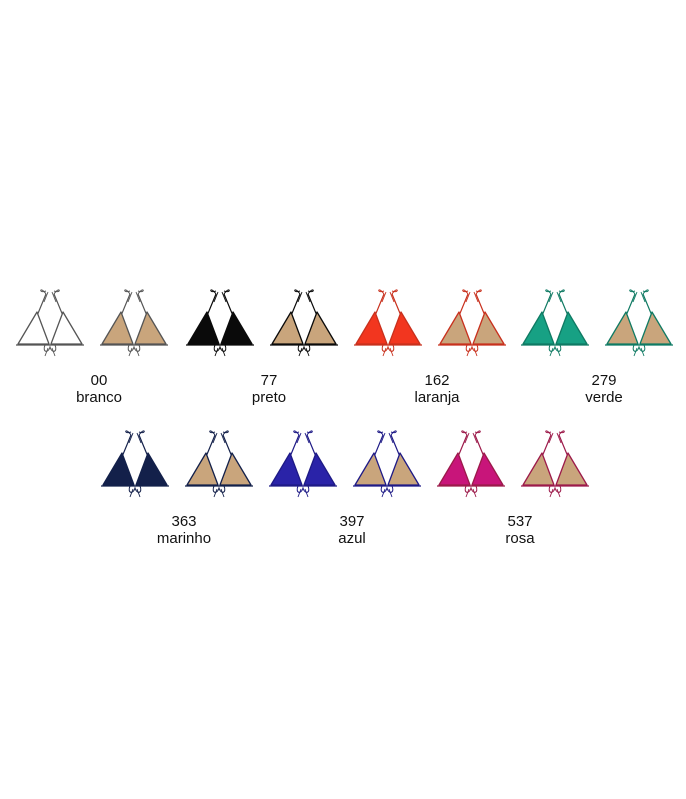 This screenshot has height=799, width=686. I want to click on color-code: 162, so click(437, 380).